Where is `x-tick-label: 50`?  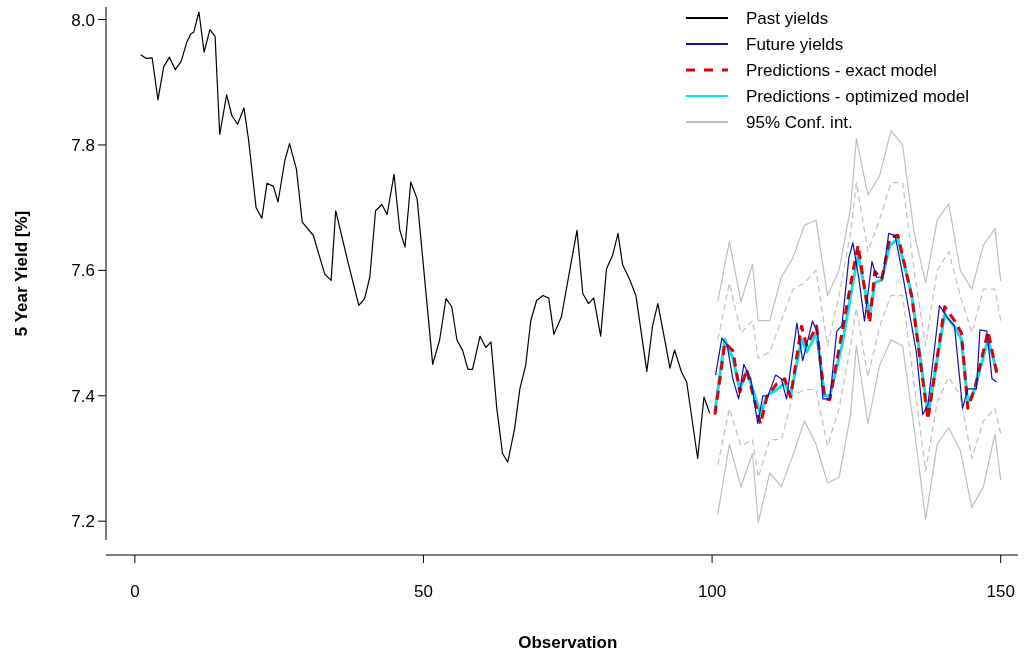
x-tick-label: 50 is located at coordinates (423, 591).